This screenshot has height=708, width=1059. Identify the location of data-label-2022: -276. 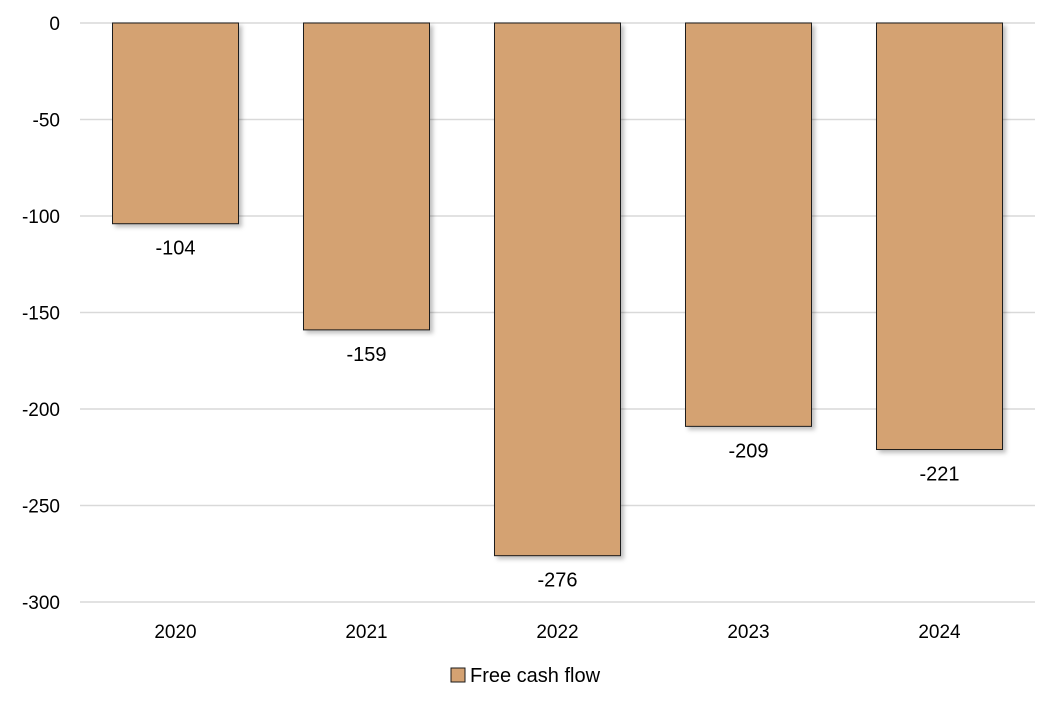
(557, 581).